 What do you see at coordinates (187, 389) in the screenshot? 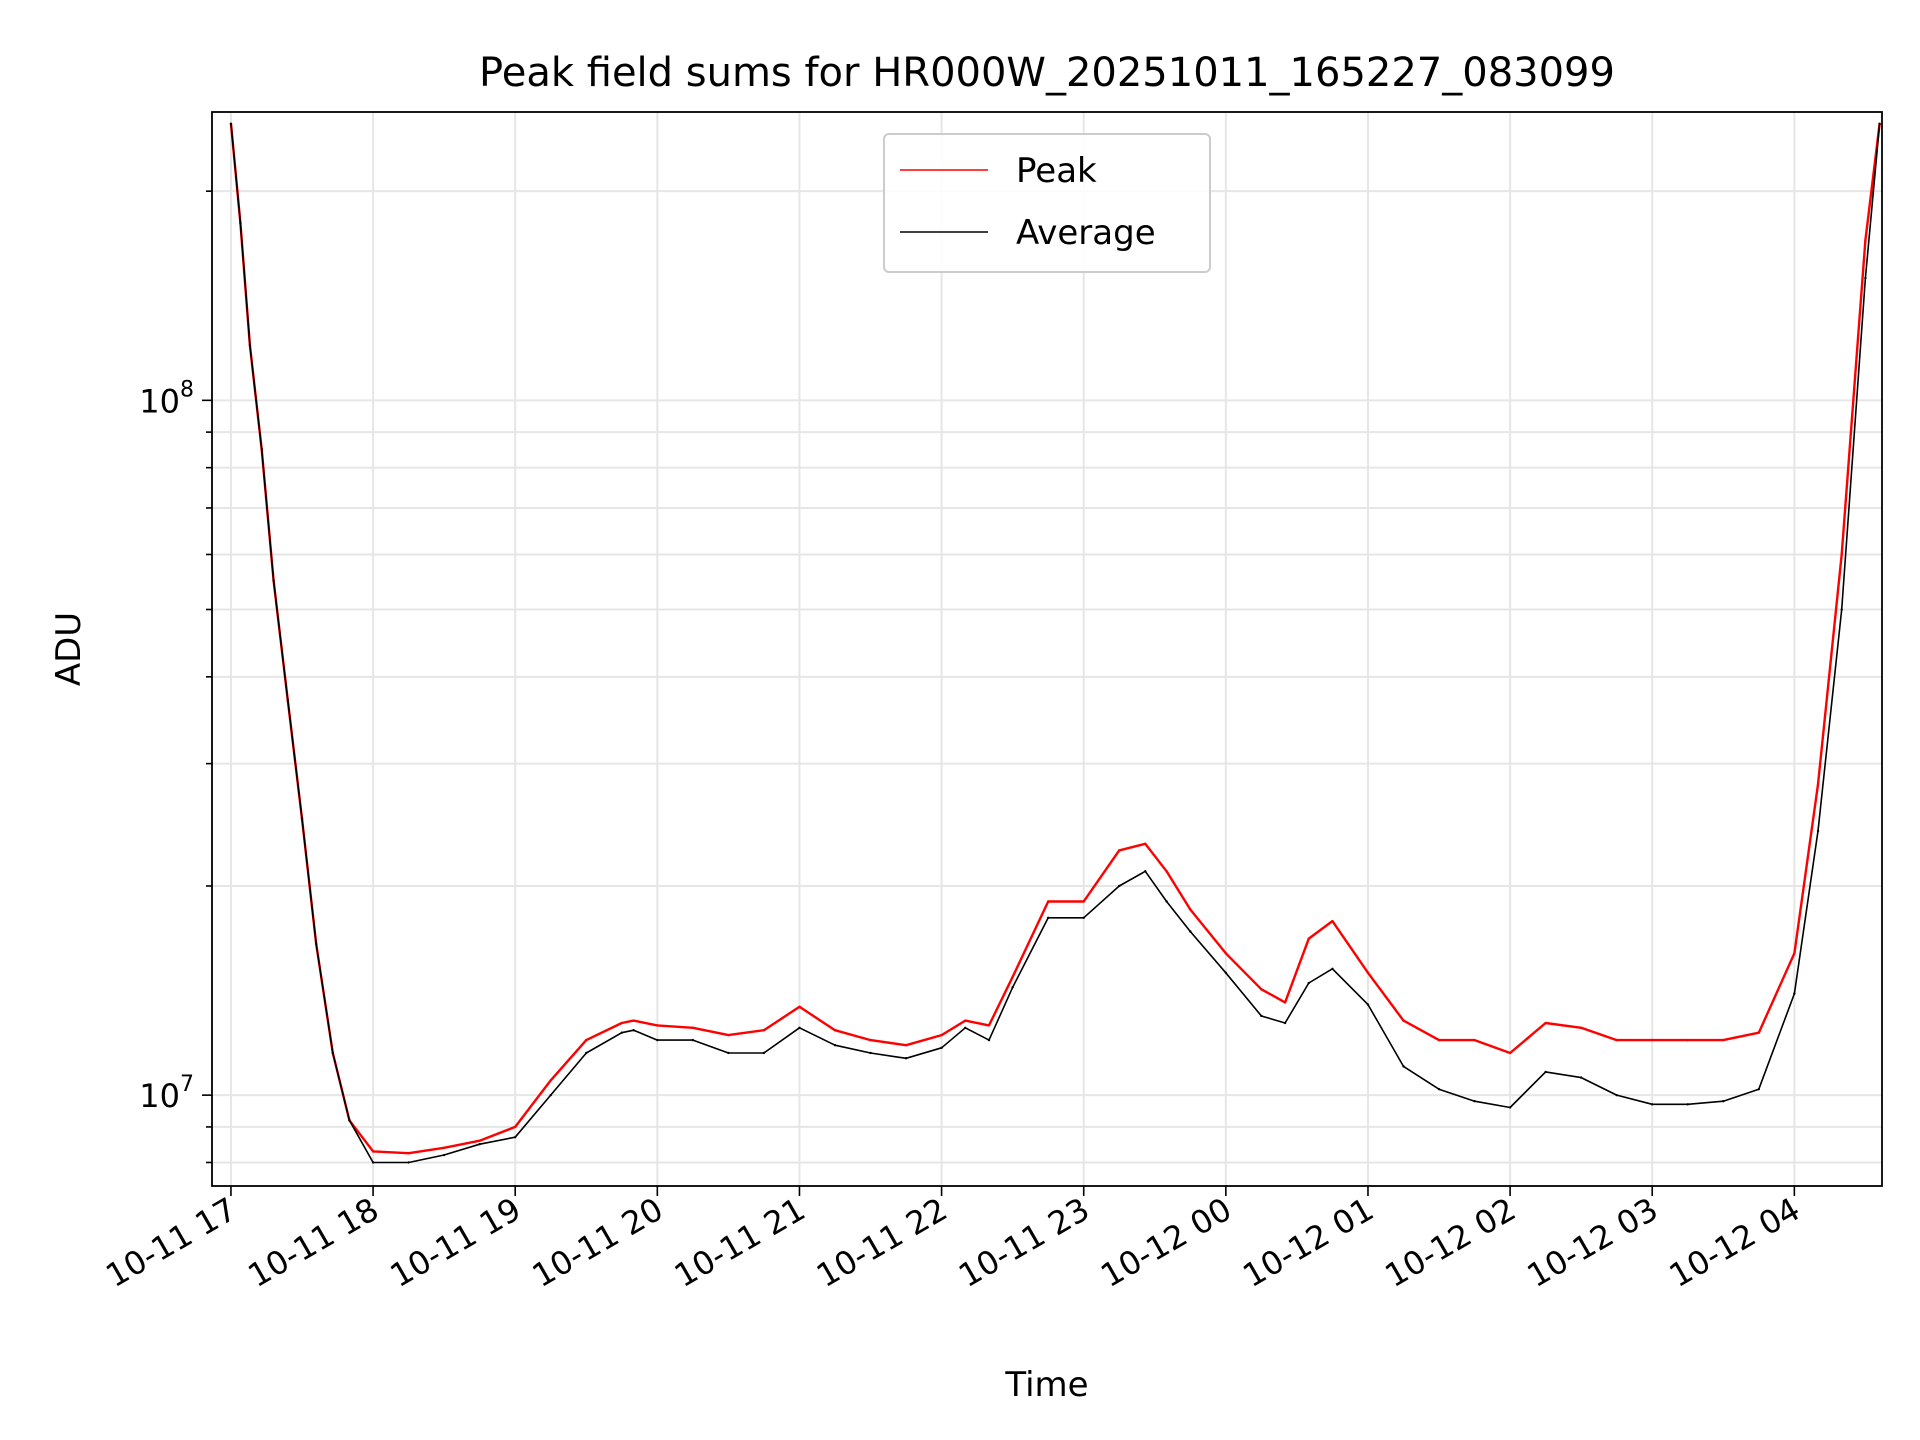
I see `y-tick-label-exp: 8` at bounding box center [187, 389].